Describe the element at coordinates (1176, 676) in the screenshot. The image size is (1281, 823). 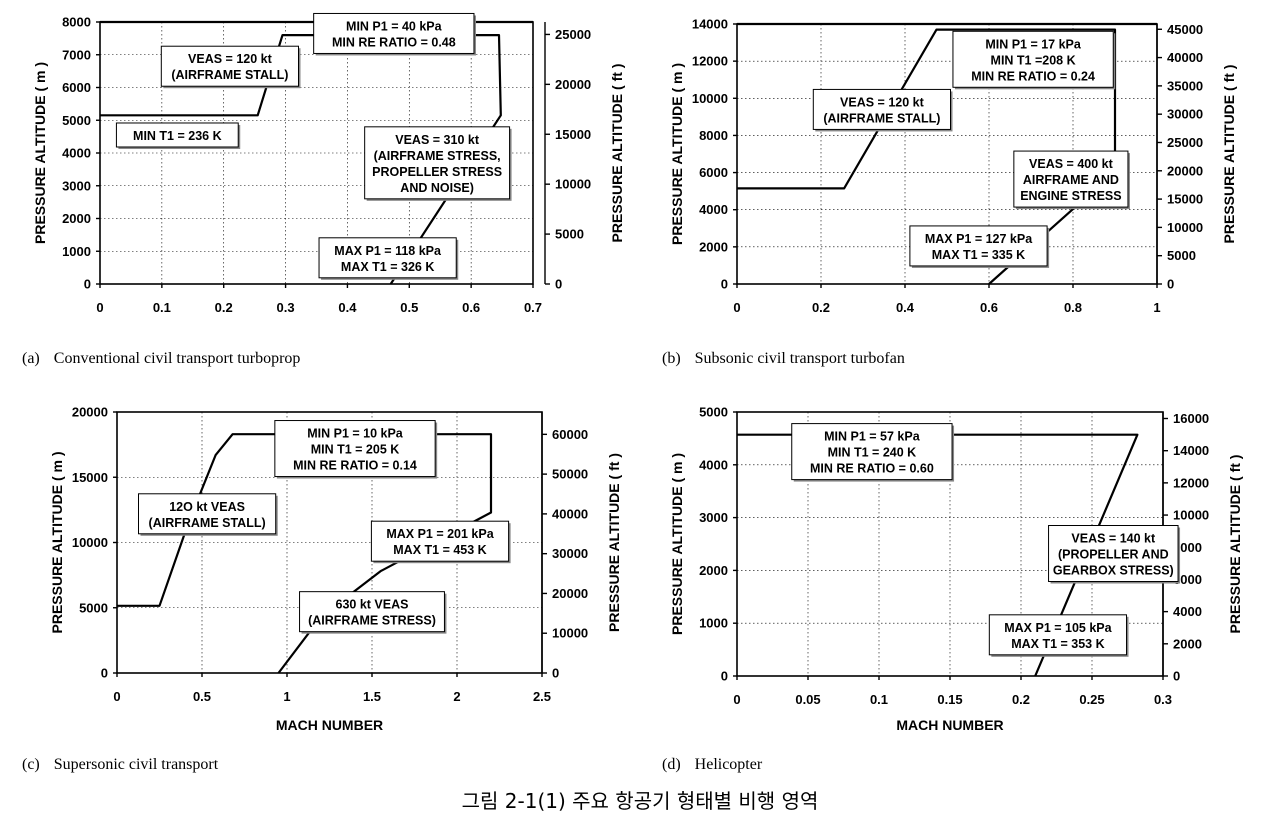
I see `y2-tick-label: 0` at that location.